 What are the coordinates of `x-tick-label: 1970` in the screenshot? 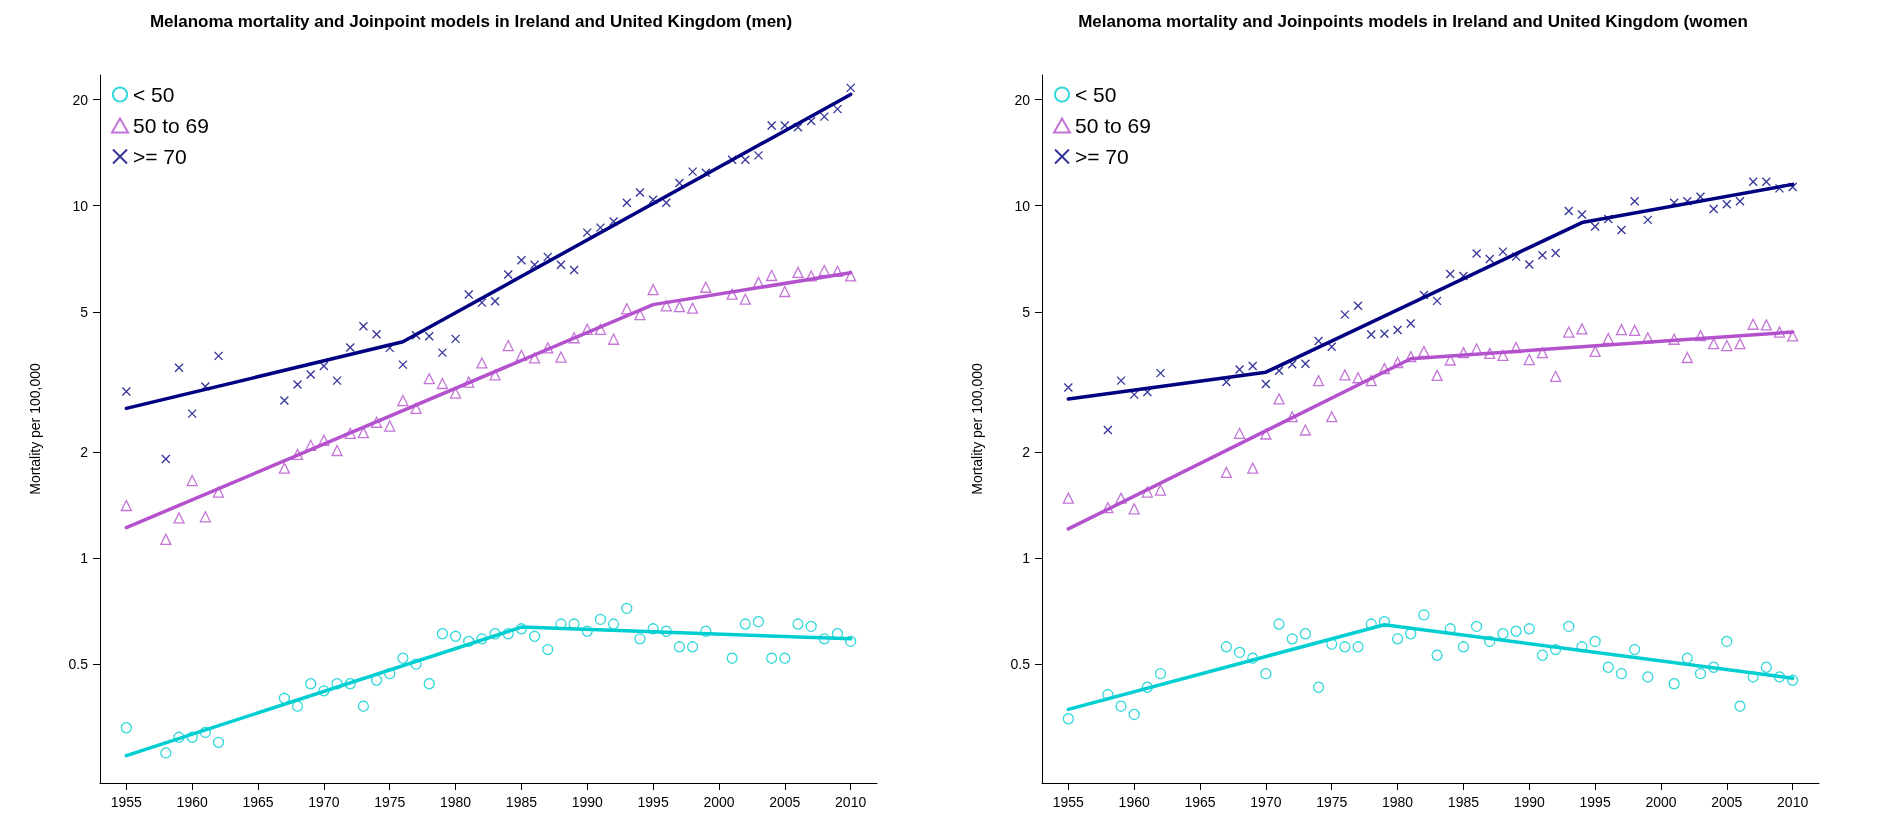 It's located at (1266, 802).